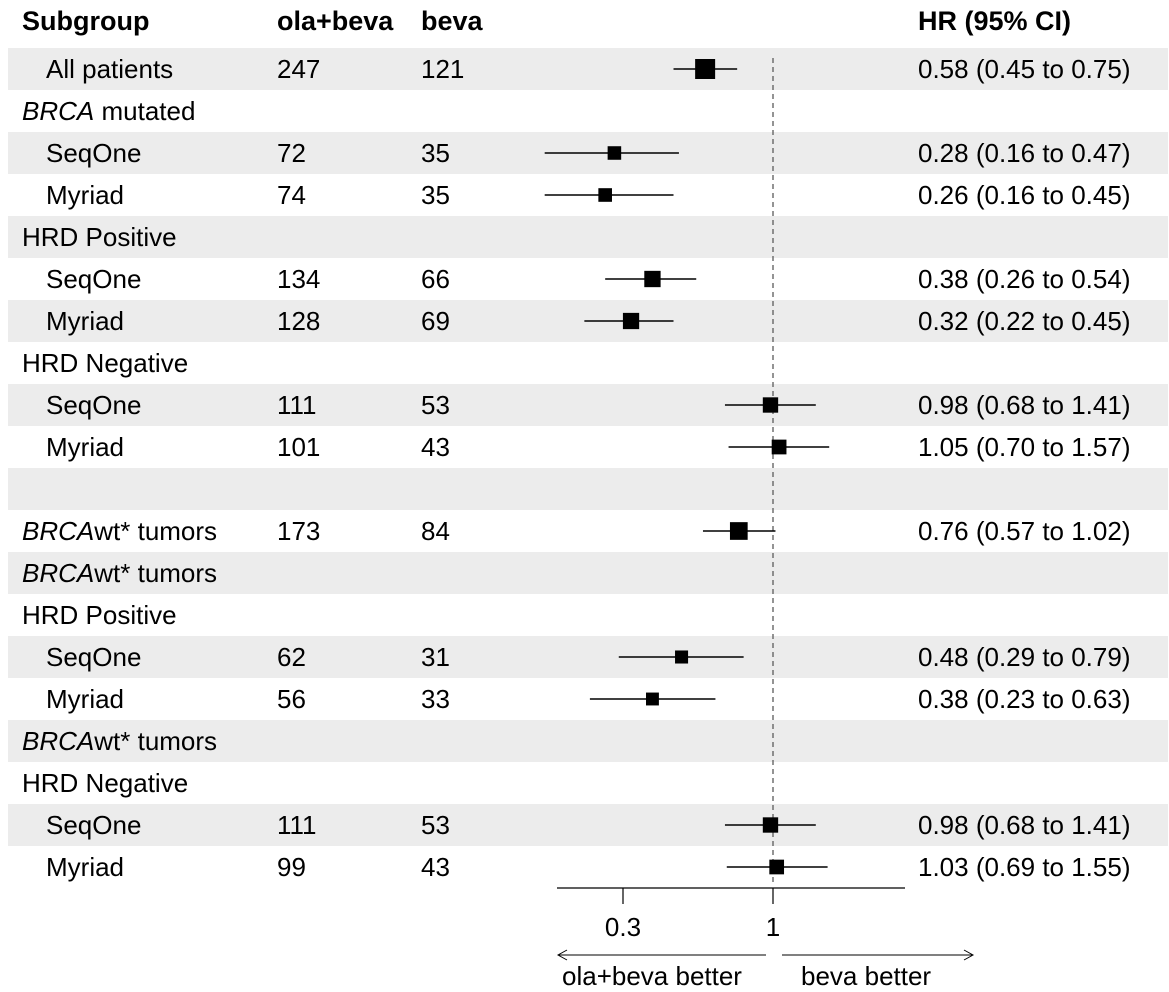 The height and width of the screenshot is (992, 1169). What do you see at coordinates (588, 69) in the screenshot?
I see `table-row: All patients 247 121 0.58 (0.45 to 0.75)` at bounding box center [588, 69].